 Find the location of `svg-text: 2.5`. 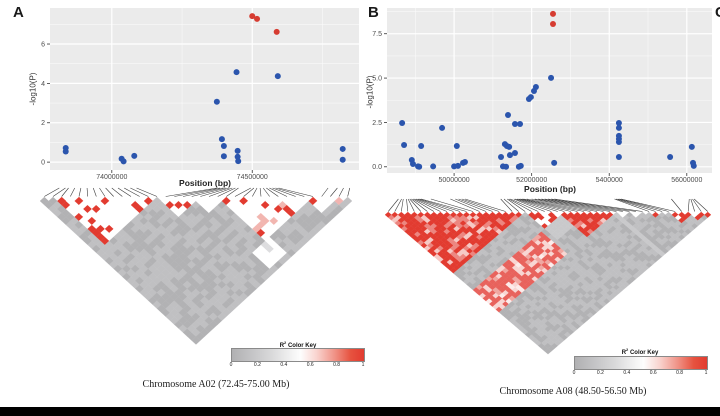

svg-text: 2.5 is located at coordinates (377, 123).